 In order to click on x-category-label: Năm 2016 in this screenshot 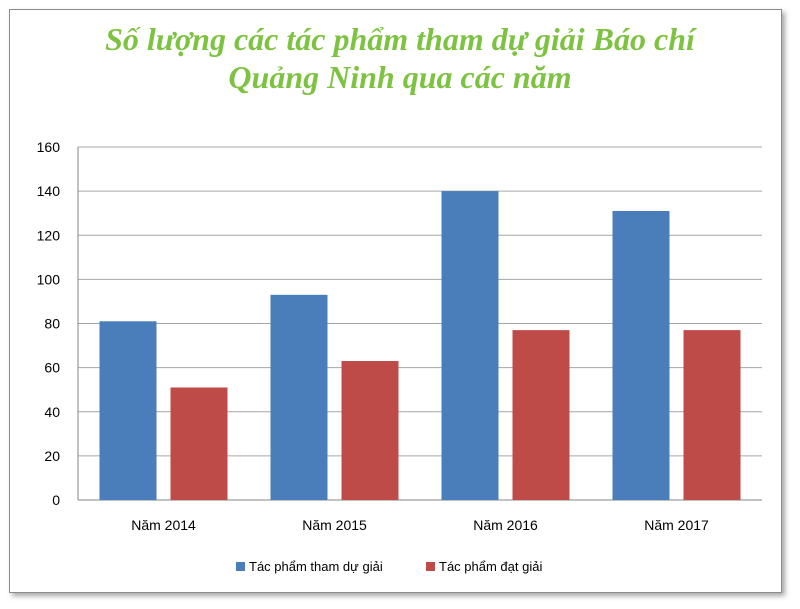, I will do `click(505, 525)`.